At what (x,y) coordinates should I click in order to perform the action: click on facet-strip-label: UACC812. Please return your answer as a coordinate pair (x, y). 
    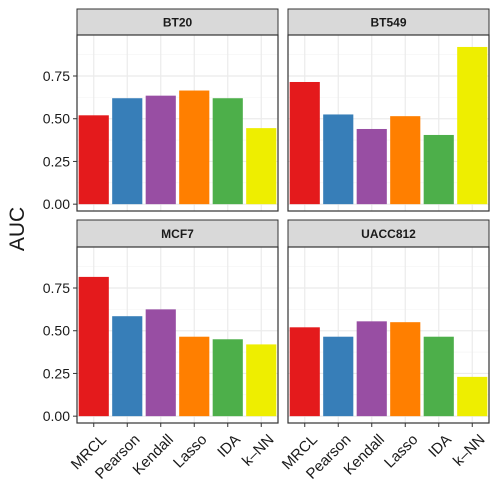
    Looking at the image, I should click on (388, 234).